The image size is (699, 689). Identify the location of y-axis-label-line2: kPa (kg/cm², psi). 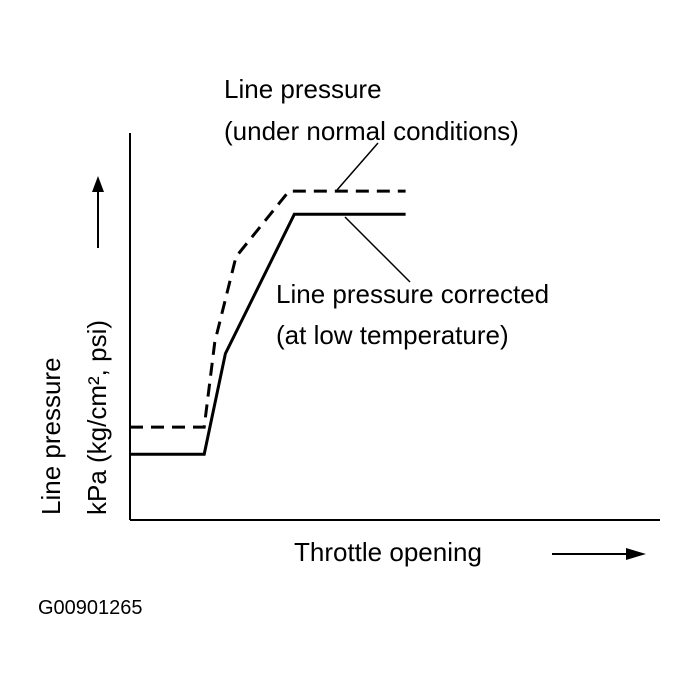
(97, 417).